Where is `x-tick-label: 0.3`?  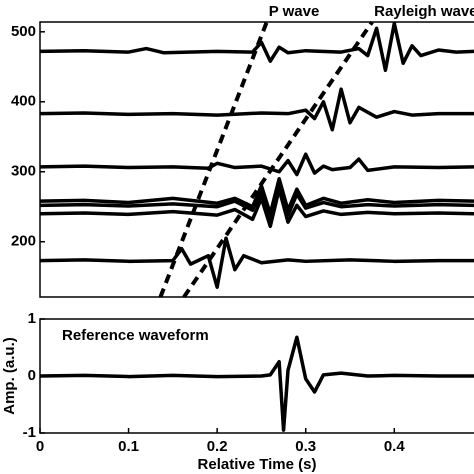 x-tick-label: 0.3 is located at coordinates (305, 446).